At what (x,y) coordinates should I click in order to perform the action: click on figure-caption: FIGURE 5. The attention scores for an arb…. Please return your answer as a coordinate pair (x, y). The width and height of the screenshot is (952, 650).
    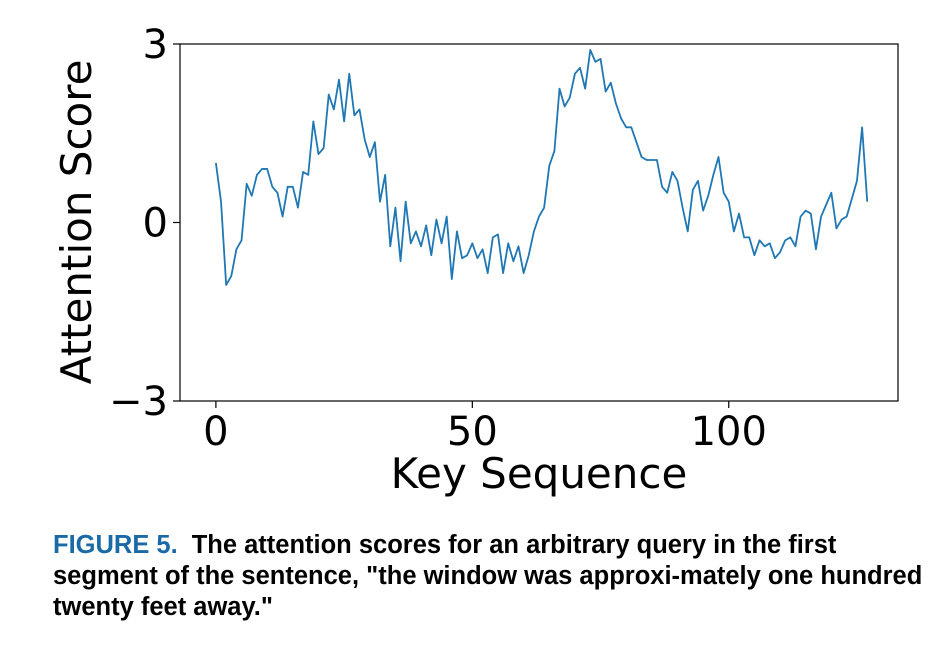
    Looking at the image, I should click on (493, 576).